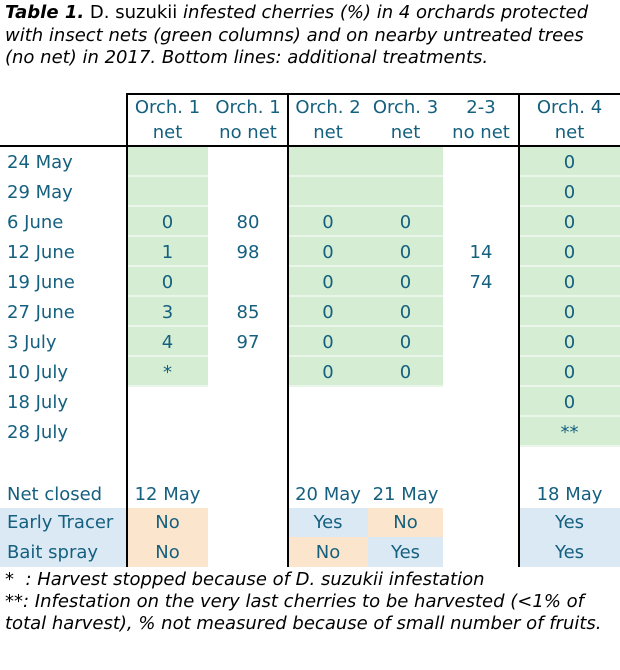 The width and height of the screenshot is (620, 670). Describe the element at coordinates (248, 342) in the screenshot. I see `value-cell: 97` at that location.